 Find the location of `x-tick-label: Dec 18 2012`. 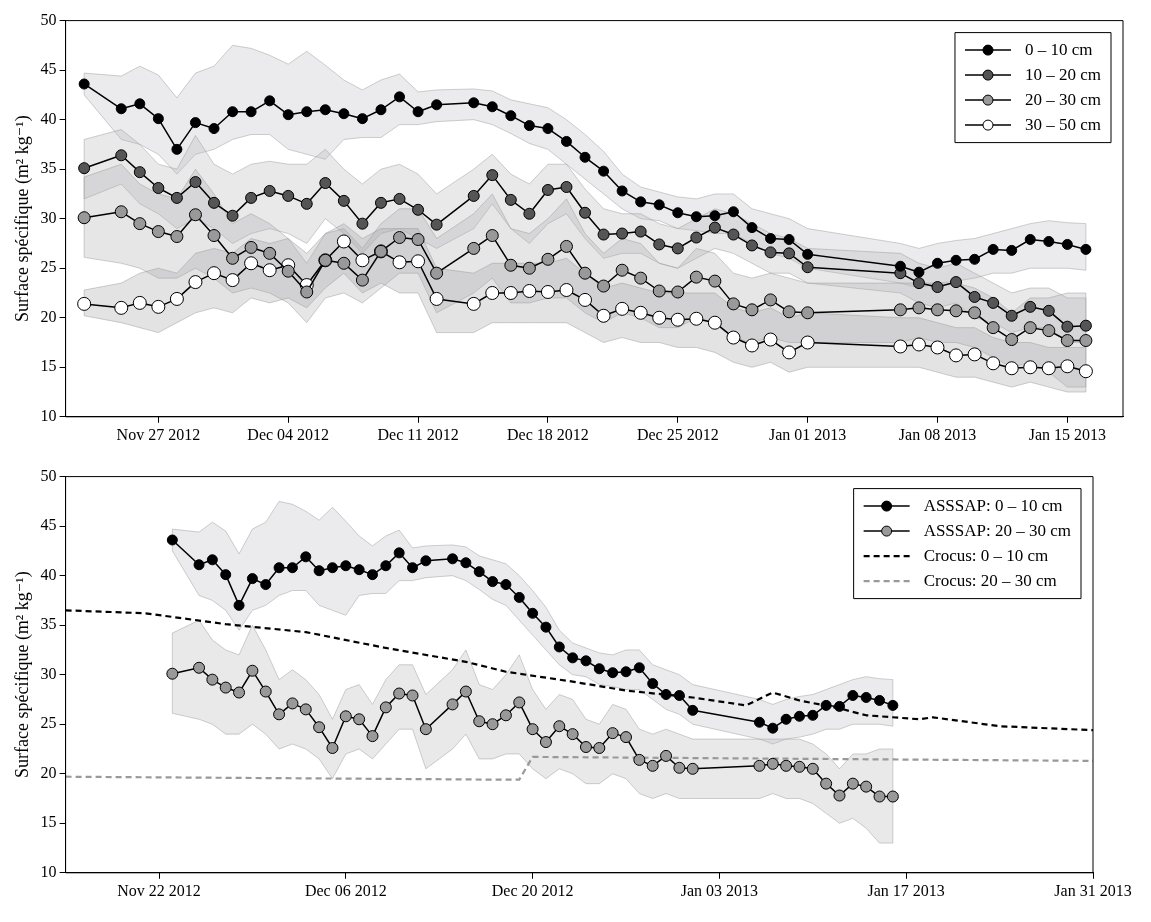

x-tick-label: Dec 18 2012 is located at coordinates (548, 434).